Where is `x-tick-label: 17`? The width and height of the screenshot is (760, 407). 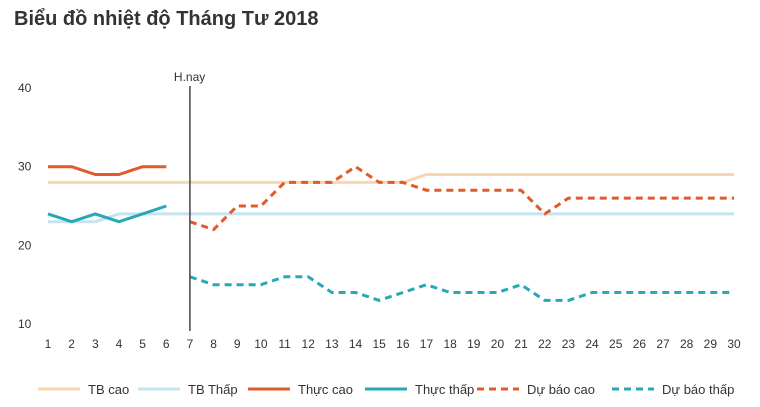 x-tick-label: 17 is located at coordinates (427, 344).